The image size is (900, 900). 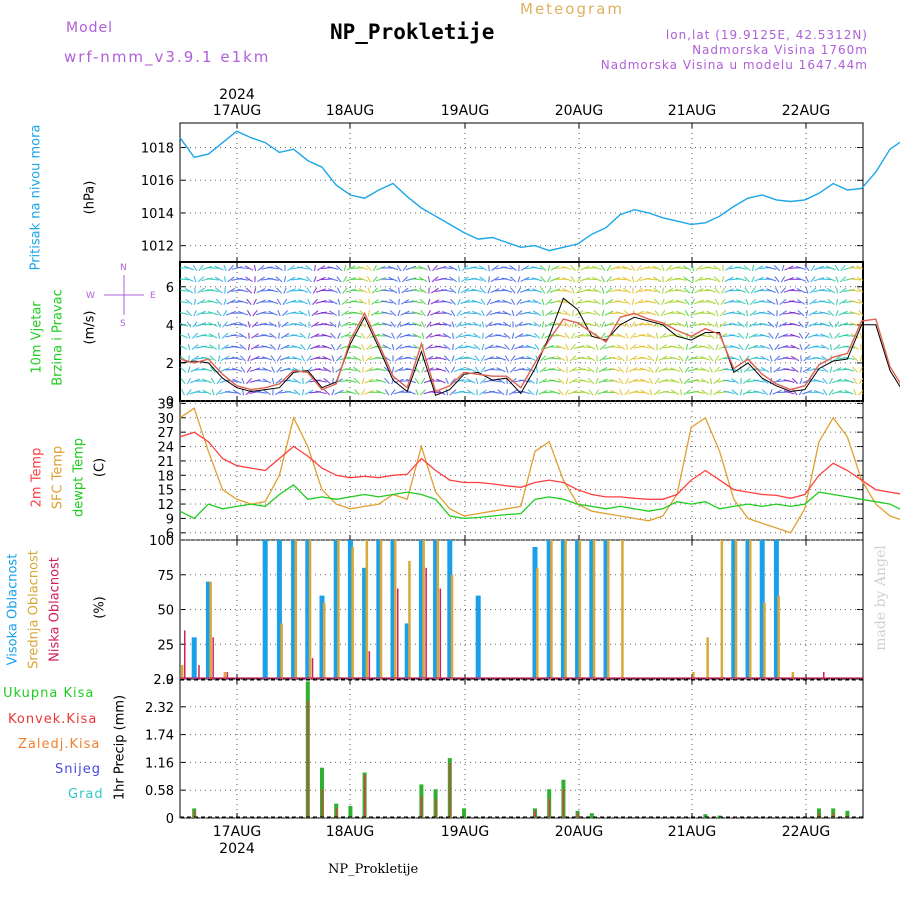 What do you see at coordinates (237, 95) in the screenshot?
I see `year-label-top: 2024` at bounding box center [237, 95].